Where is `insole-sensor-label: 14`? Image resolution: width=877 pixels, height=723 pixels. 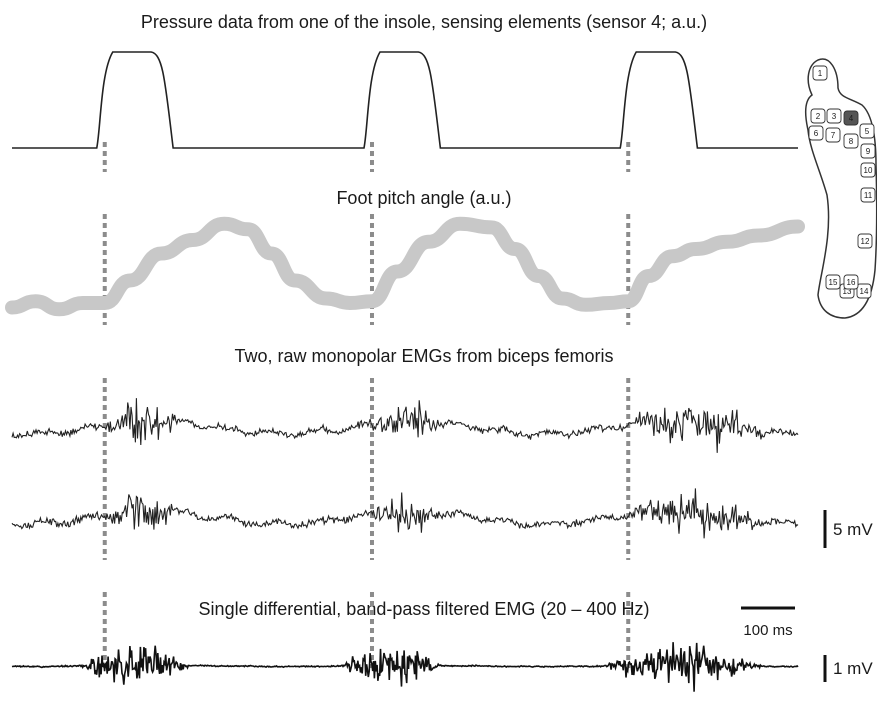
insole-sensor-label: 14 is located at coordinates (864, 291).